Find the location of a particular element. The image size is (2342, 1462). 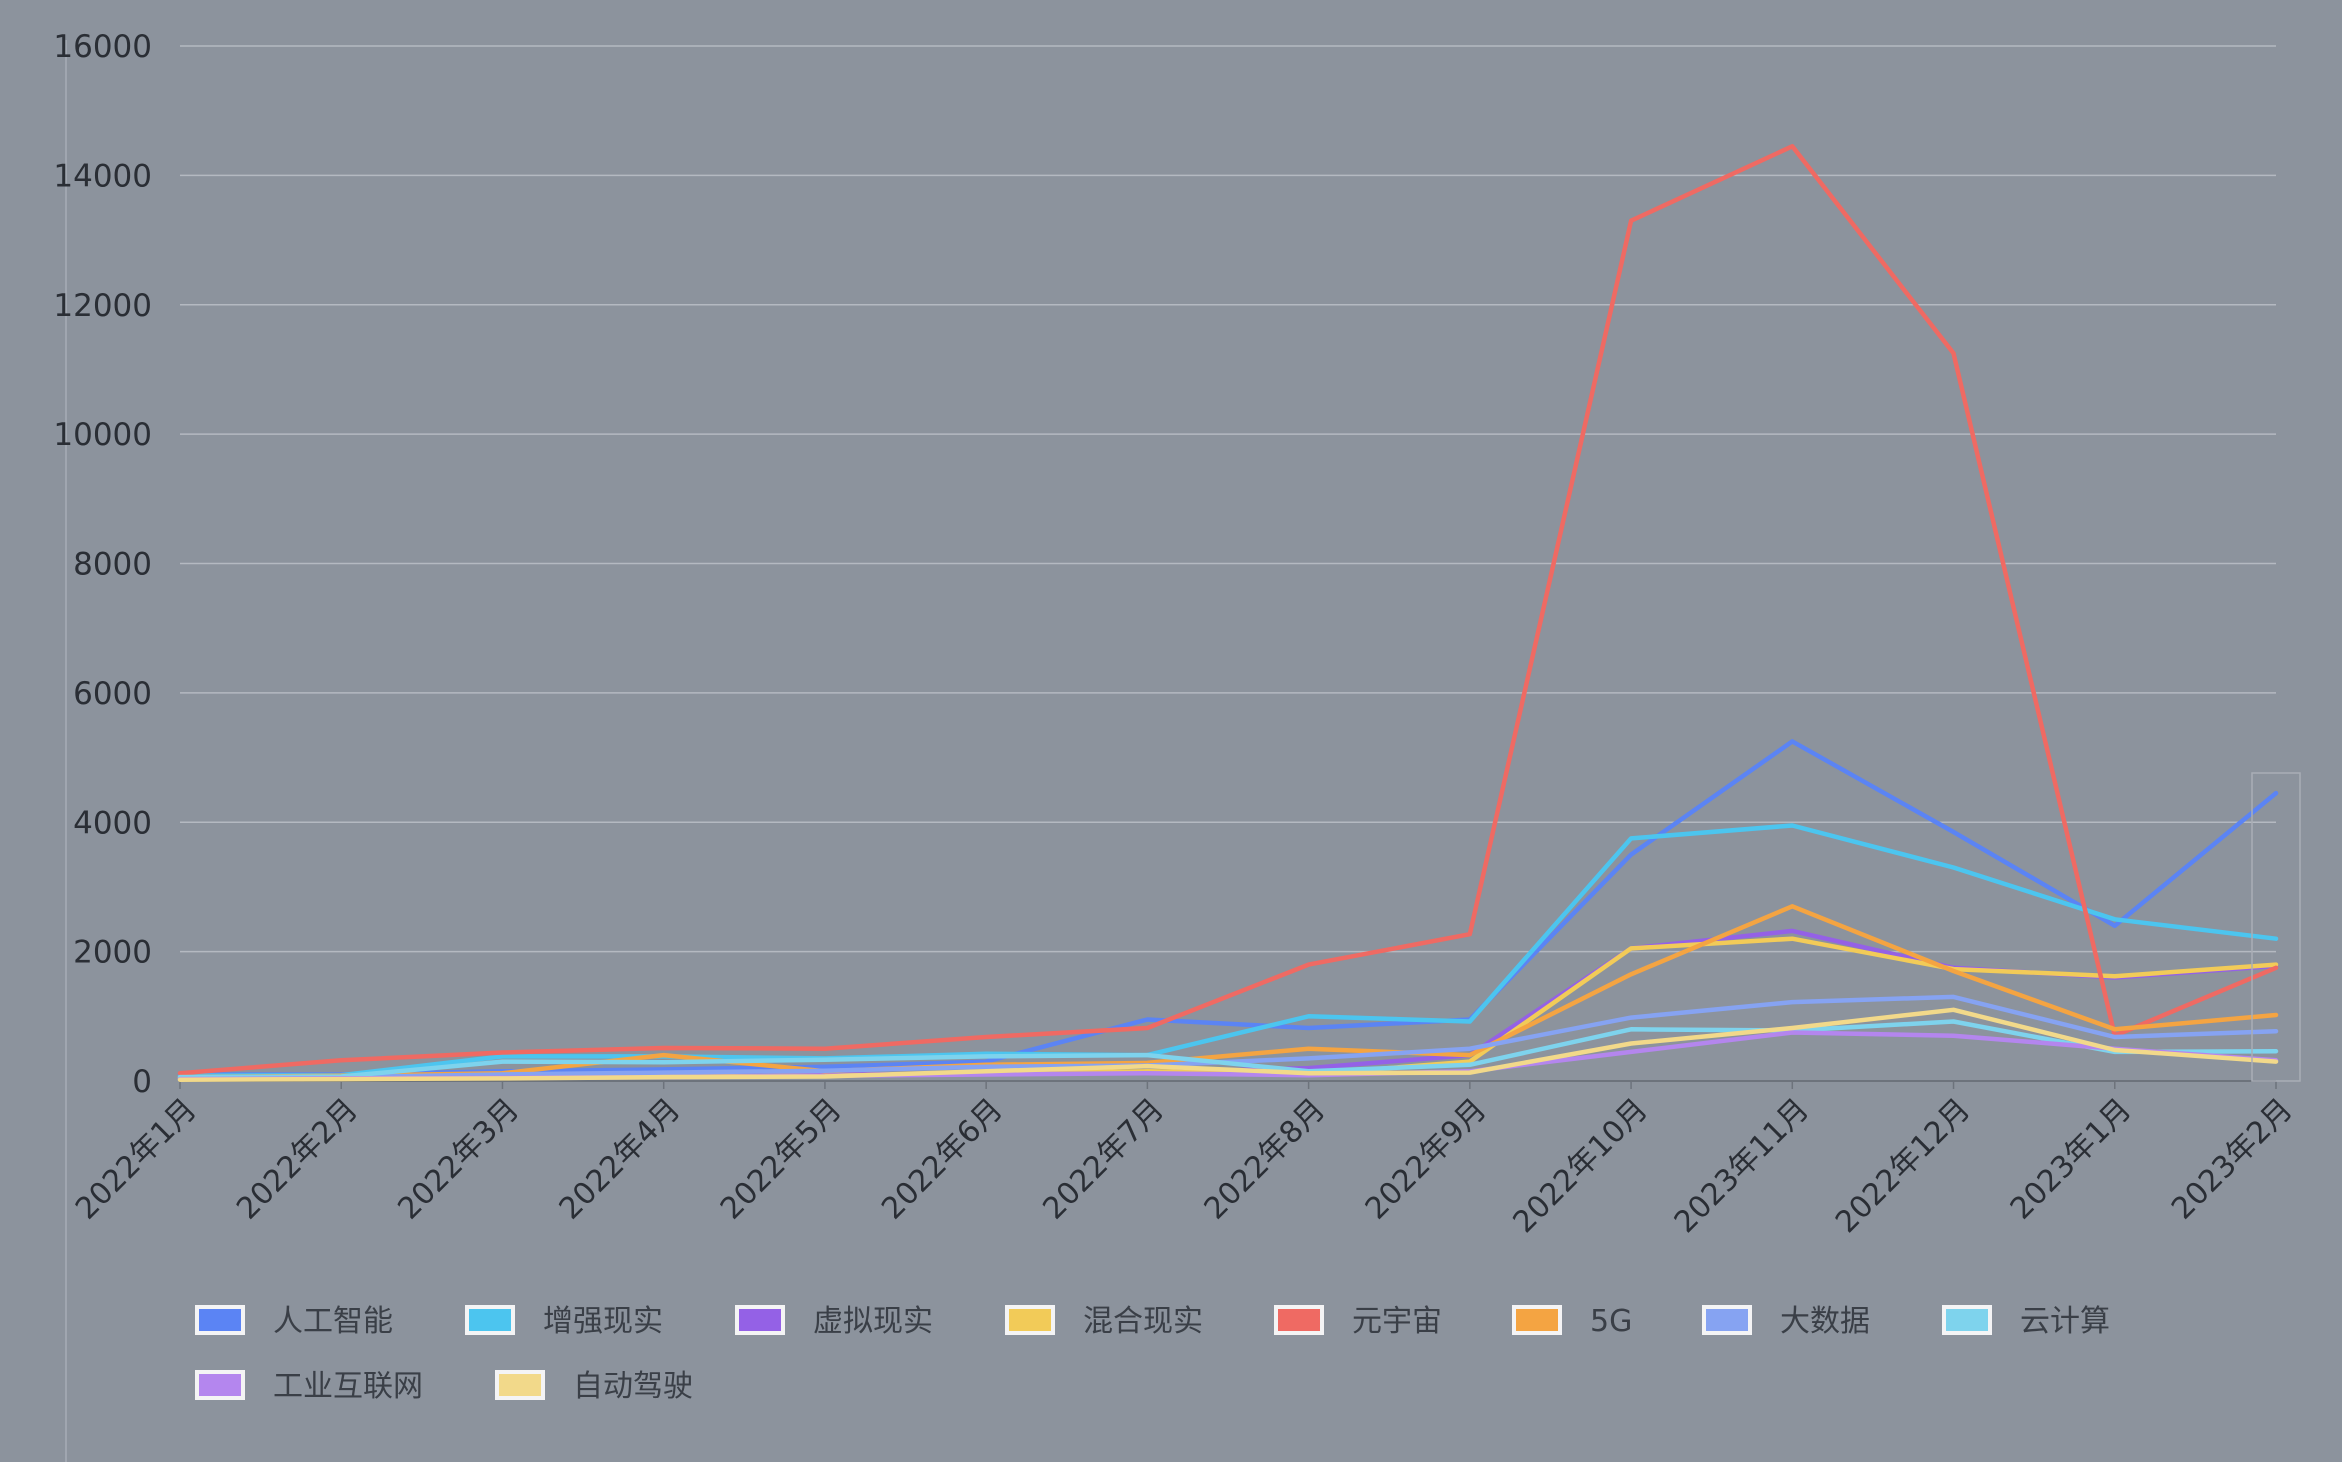

legend-item-5: 5G is located at coordinates (1572, 1321).